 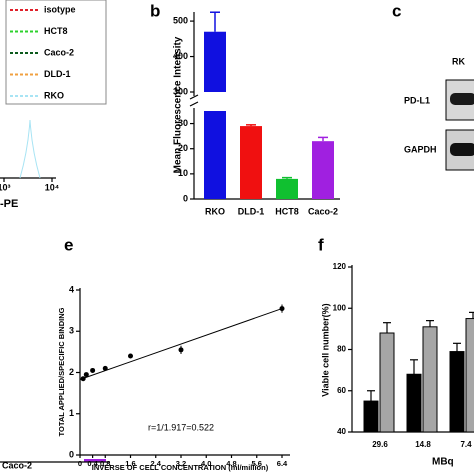 I want to click on y-tick-label: 30, so click(x=183, y=123).